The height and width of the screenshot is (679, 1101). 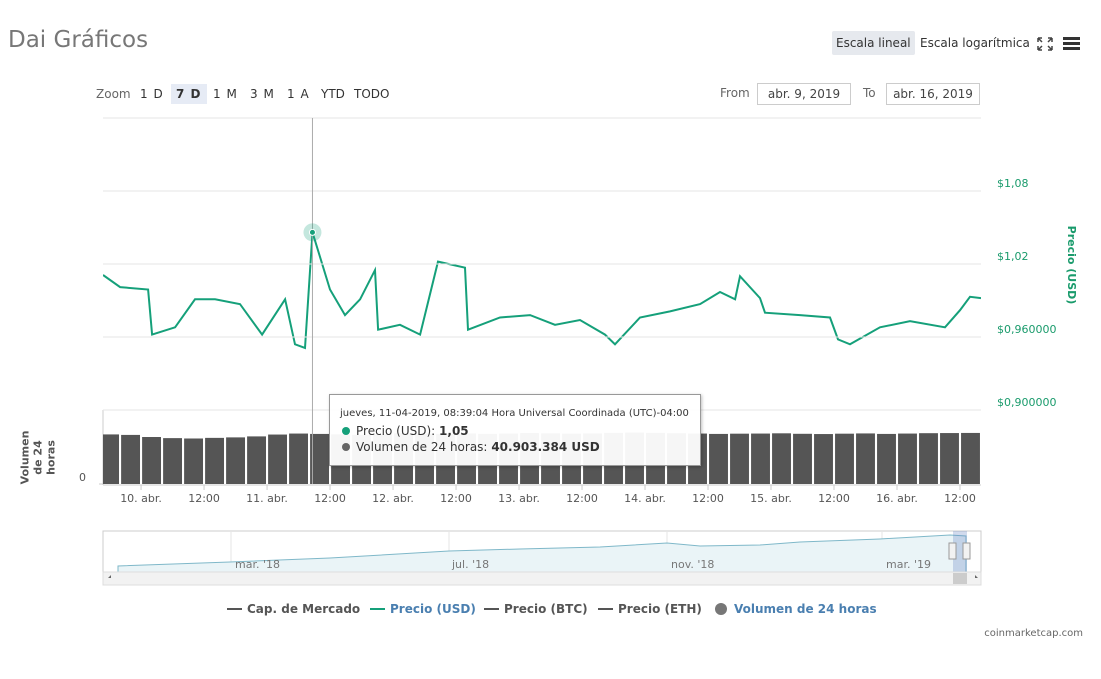 I want to click on scrollbar-thumb, so click(x=960, y=578).